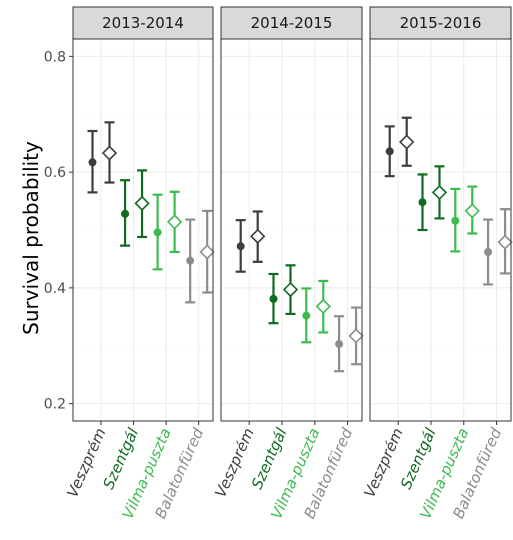 Image resolution: width=513 pixels, height=540 pixels. What do you see at coordinates (55, 173) in the screenshot?
I see `y-tick-label: 0.6` at bounding box center [55, 173].